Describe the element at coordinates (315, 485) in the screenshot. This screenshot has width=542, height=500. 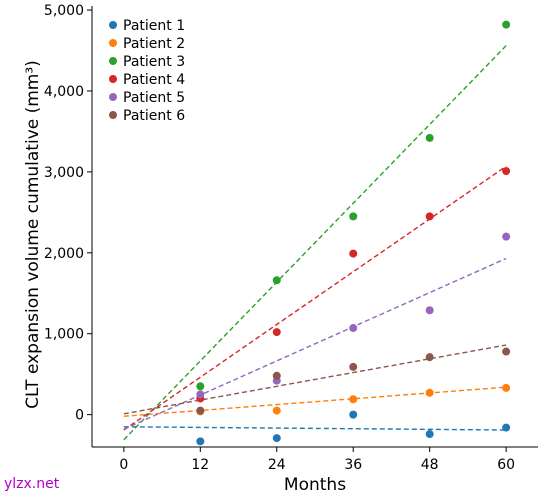
I see `x-axis-title: Months` at that location.